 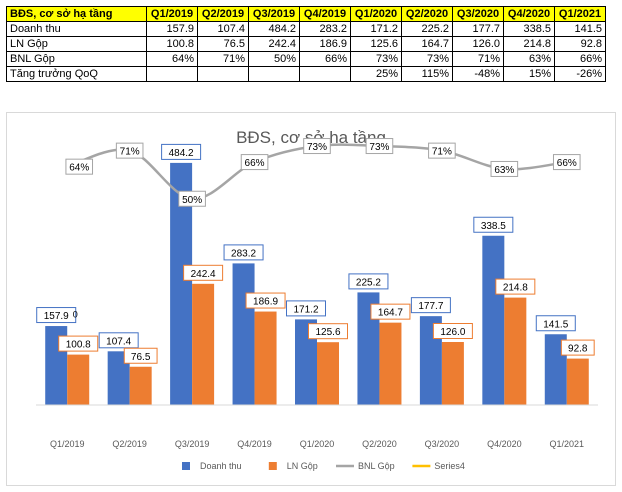 I want to click on data-label: 484.2, so click(x=181, y=153).